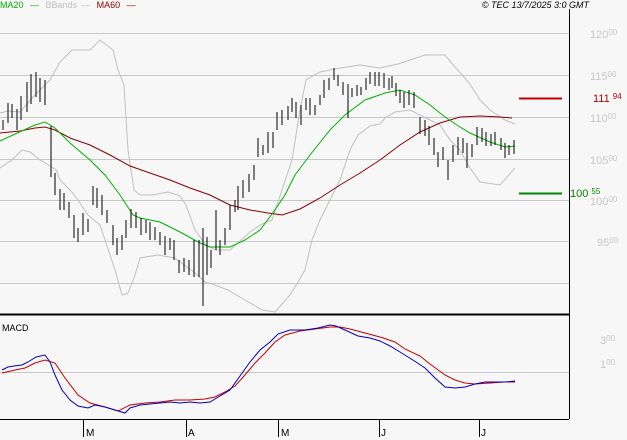 The image size is (627, 440). I want to click on month-ticks, so click(281, 428).